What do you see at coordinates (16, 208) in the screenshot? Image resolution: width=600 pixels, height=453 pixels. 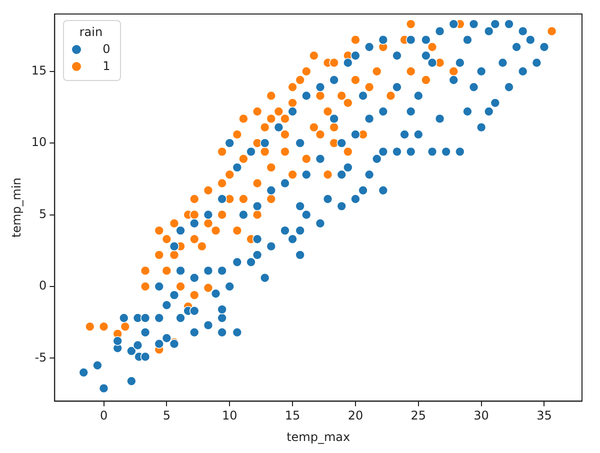 I see `y-axis-title: temp_min` at bounding box center [16, 208].